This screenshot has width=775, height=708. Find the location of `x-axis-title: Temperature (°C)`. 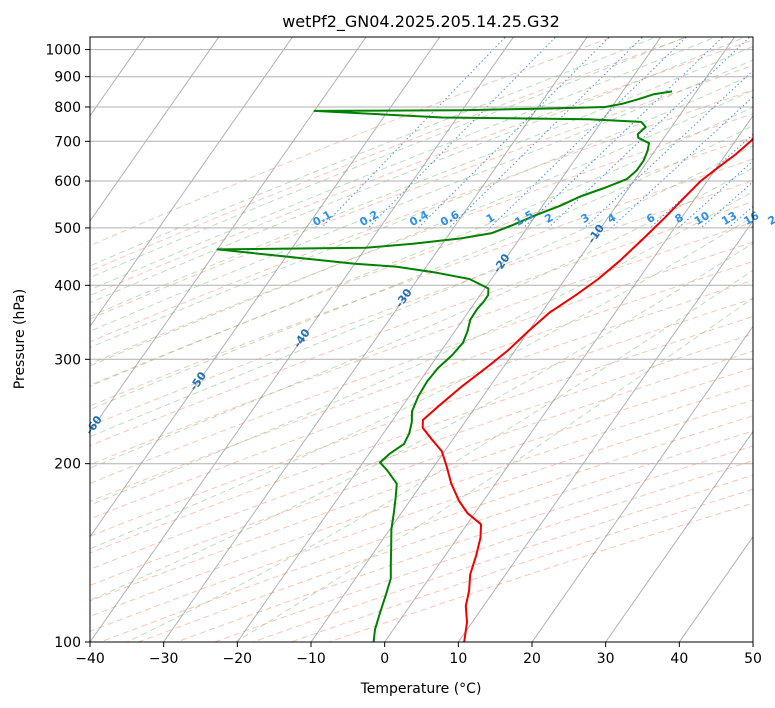

x-axis-title: Temperature (°C) is located at coordinates (421, 689).